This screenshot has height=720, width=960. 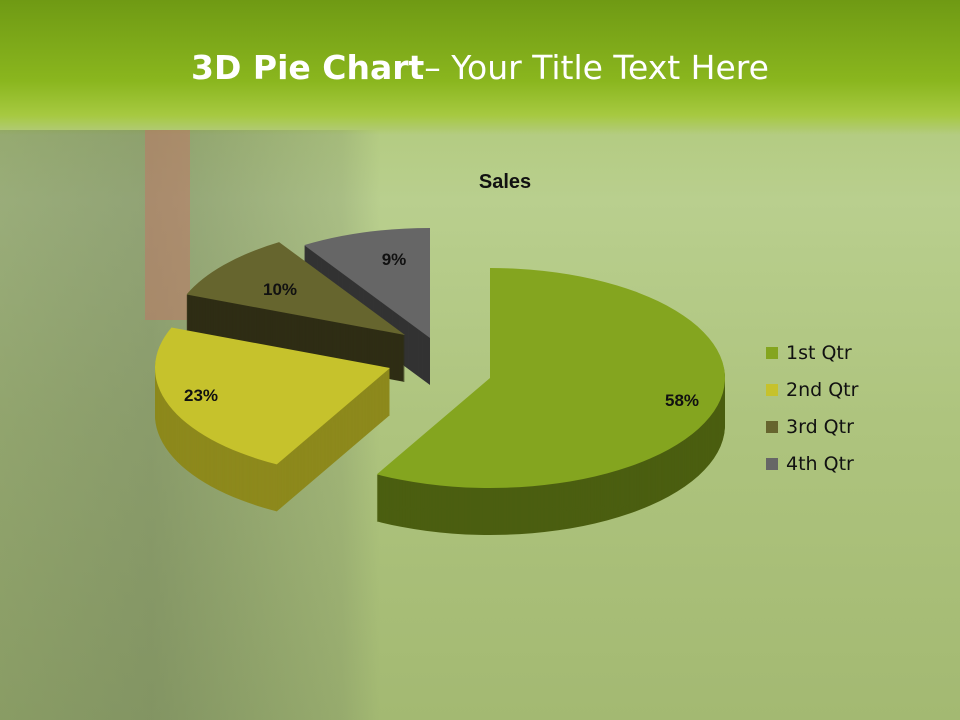 What do you see at coordinates (280, 289) in the screenshot?
I see `data-label-3rd-qtr: 10%` at bounding box center [280, 289].